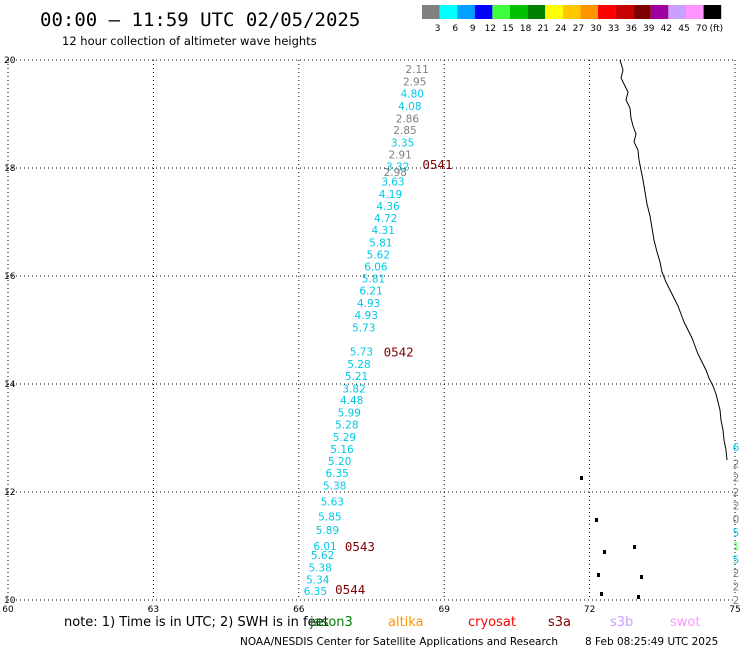 The height and width of the screenshot is (650, 740). What do you see at coordinates (390, 195) in the screenshot?
I see `wave-height-value: 4.19` at bounding box center [390, 195].